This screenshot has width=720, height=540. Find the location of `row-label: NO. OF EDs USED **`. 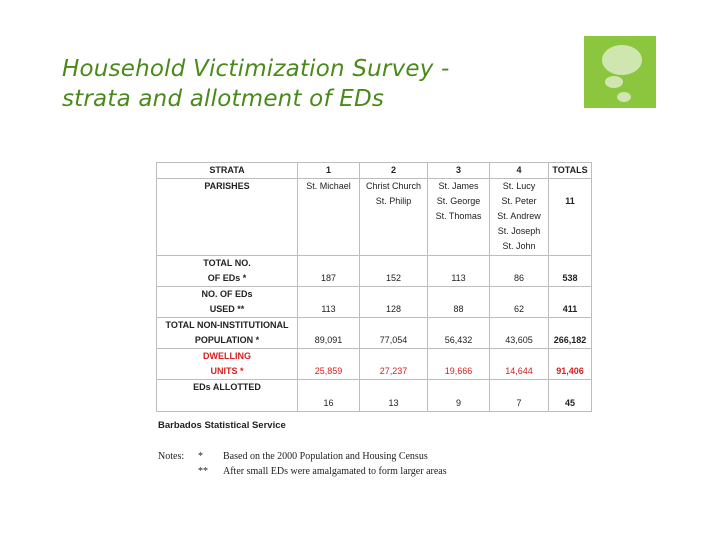

row-label: NO. OF EDs USED ** is located at coordinates (227, 302).